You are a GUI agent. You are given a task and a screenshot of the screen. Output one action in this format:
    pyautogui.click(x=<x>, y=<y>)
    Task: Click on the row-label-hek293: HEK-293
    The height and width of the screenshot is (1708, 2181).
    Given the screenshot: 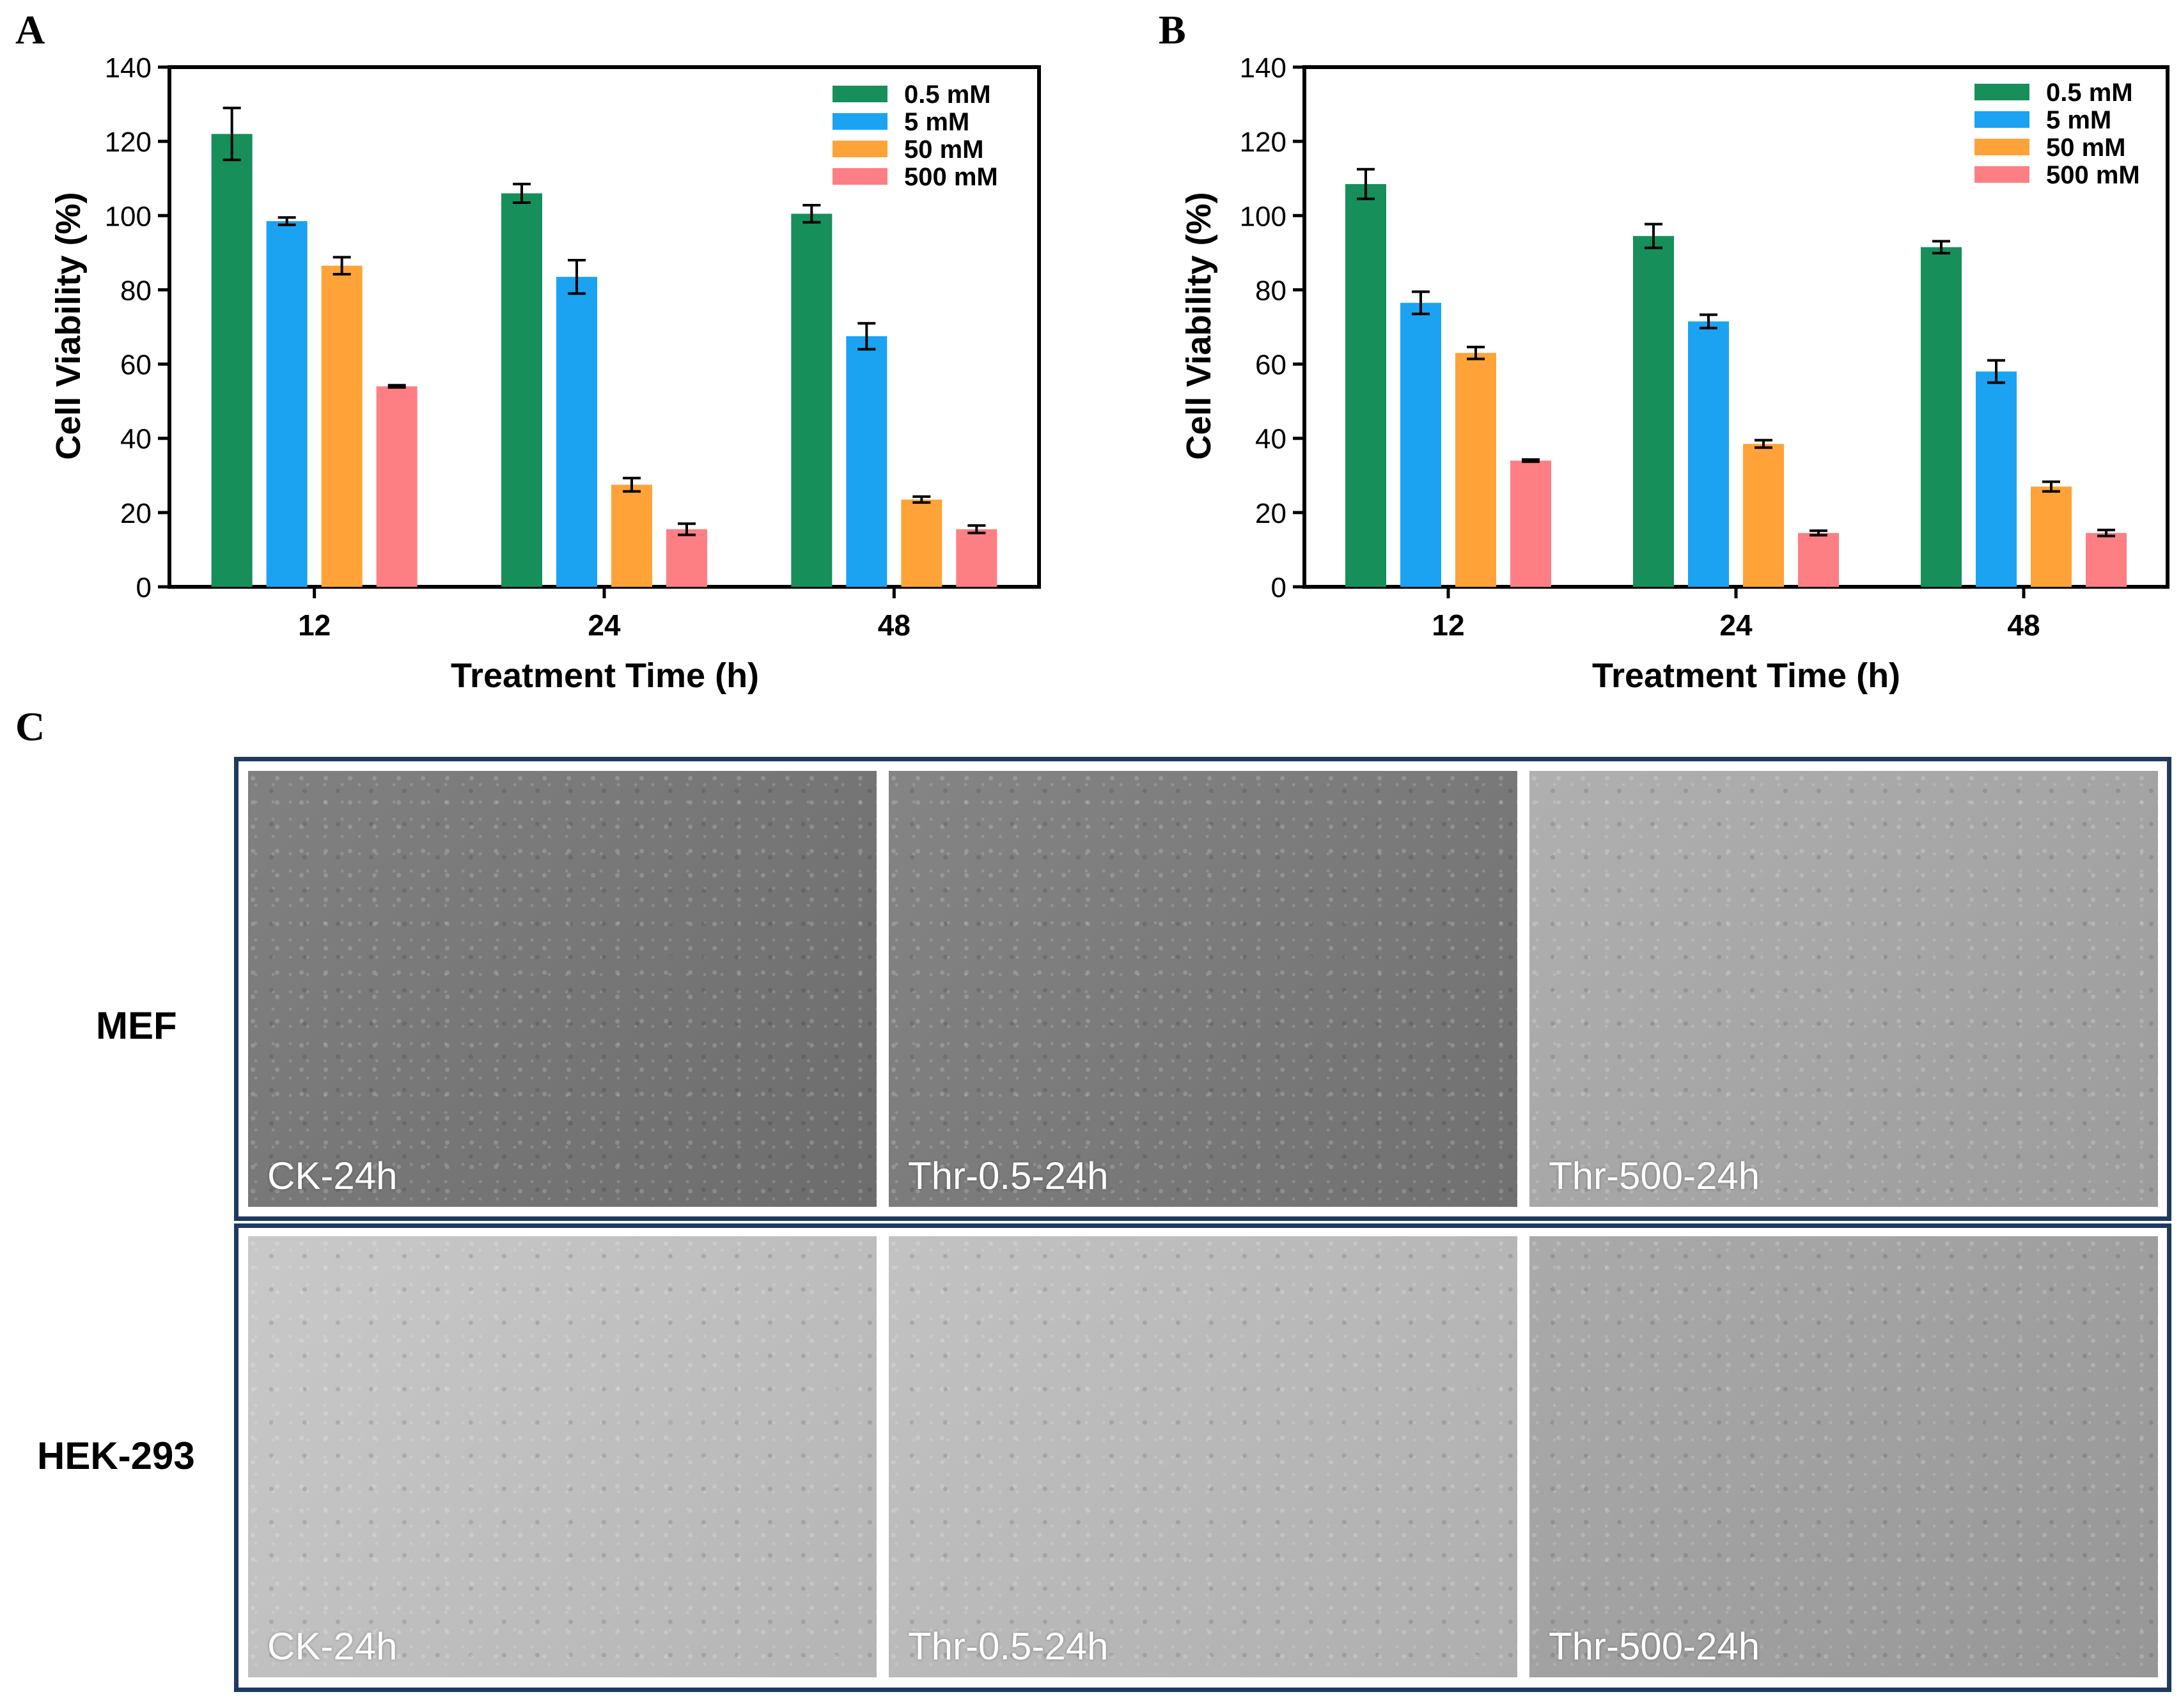 What is the action you would take?
    pyautogui.click(x=116, y=1455)
    